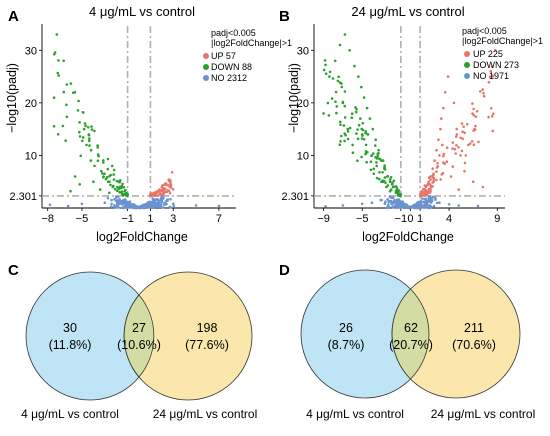  What do you see at coordinates (484, 31) in the screenshot?
I see `panel-b-threshold-padj: padj<0.005` at bounding box center [484, 31].